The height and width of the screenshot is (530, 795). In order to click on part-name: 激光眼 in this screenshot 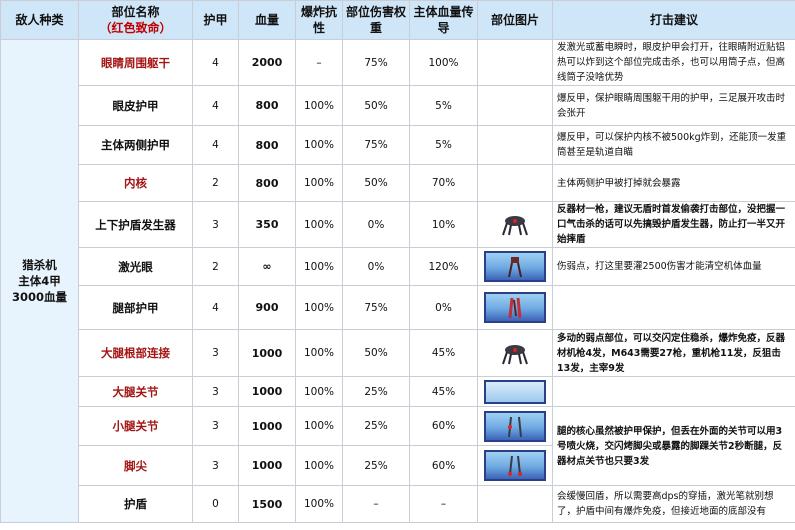, I will do `click(135, 266)`.